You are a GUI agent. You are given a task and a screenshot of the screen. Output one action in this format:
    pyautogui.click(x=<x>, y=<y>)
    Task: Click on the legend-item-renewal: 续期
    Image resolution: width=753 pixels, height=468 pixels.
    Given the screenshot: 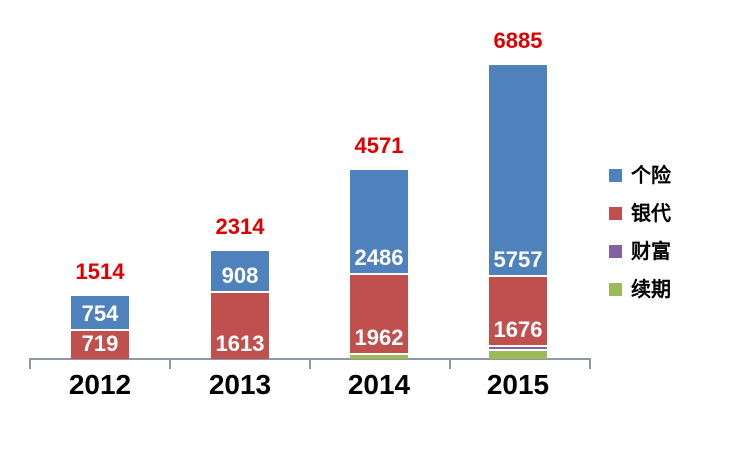 What is the action you would take?
    pyautogui.click(x=640, y=289)
    